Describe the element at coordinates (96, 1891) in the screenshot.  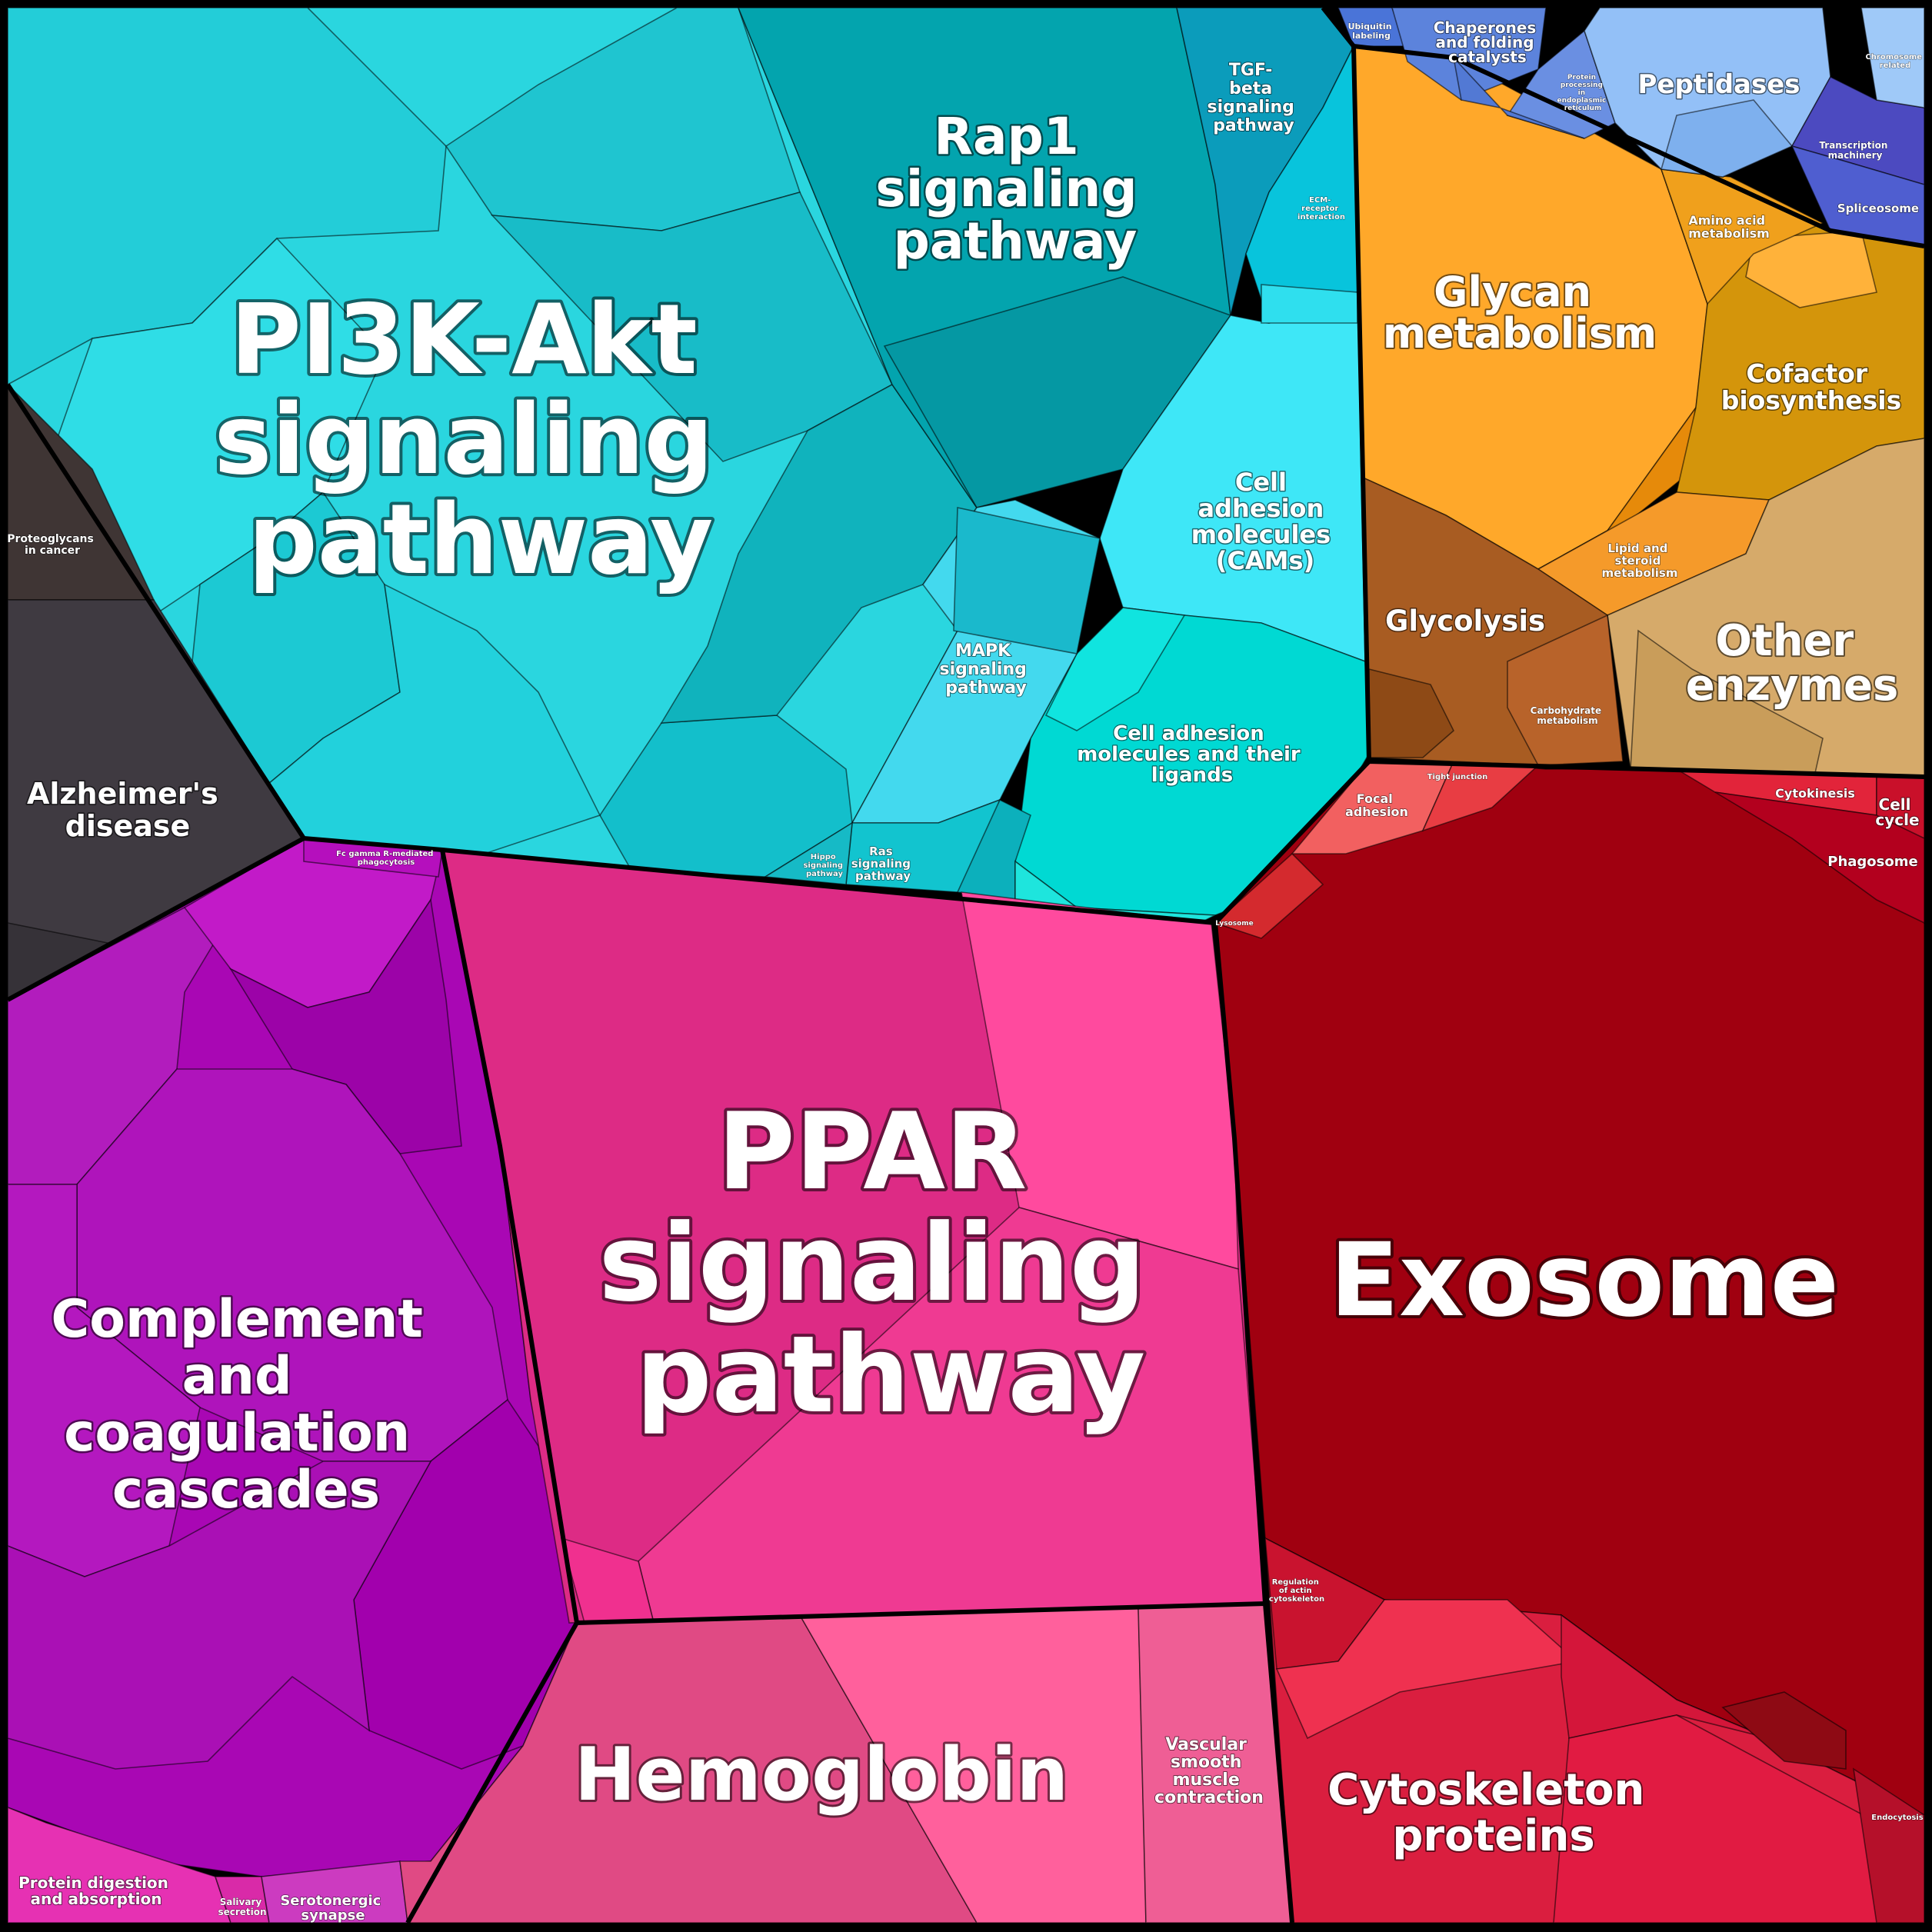
I see `label-protein-digestion: Protein digestion and absorption` at that location.